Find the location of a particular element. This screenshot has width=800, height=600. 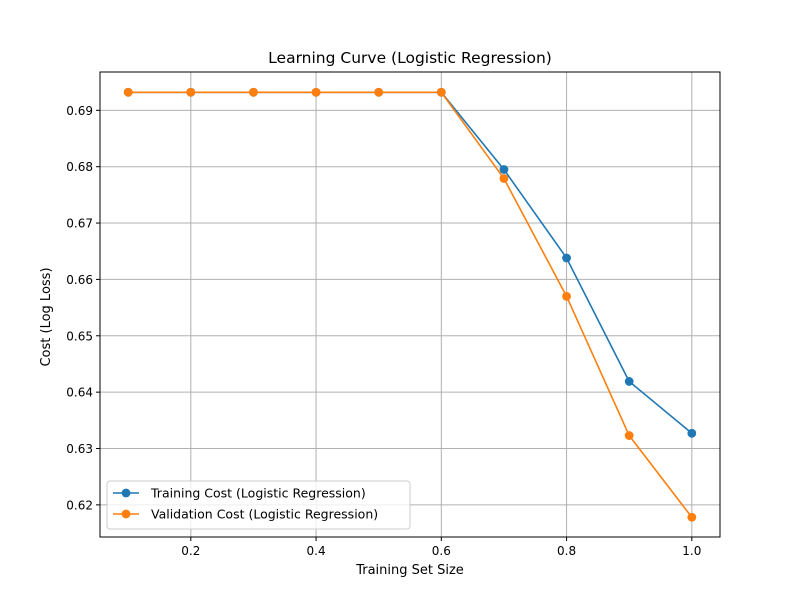

legend-box is located at coordinates (258, 505).